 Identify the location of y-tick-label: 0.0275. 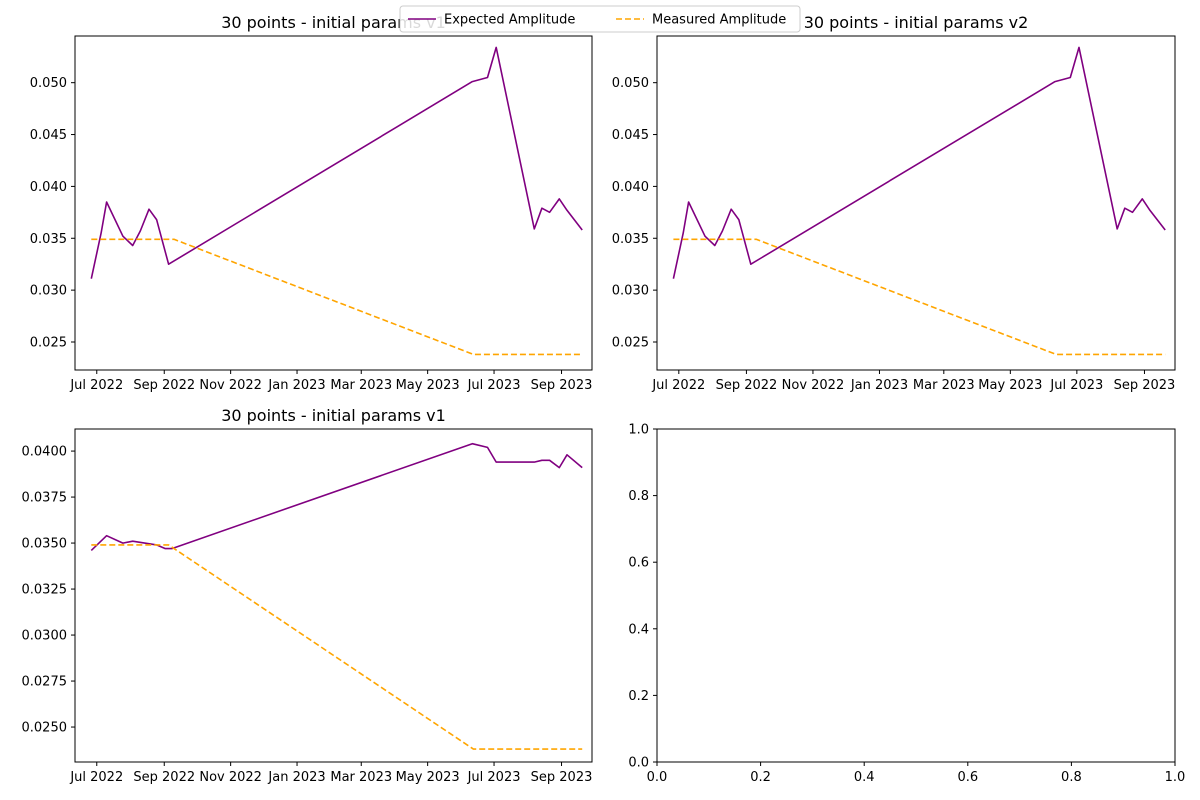
(45, 682).